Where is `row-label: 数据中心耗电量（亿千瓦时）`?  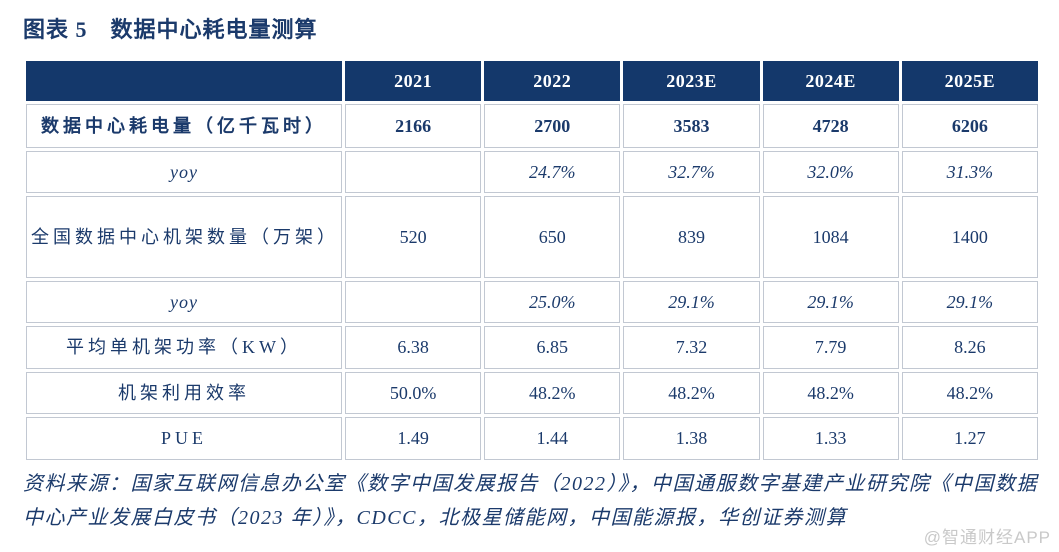
row-label: 数据中心耗电量（亿千瓦时） is located at coordinates (184, 126).